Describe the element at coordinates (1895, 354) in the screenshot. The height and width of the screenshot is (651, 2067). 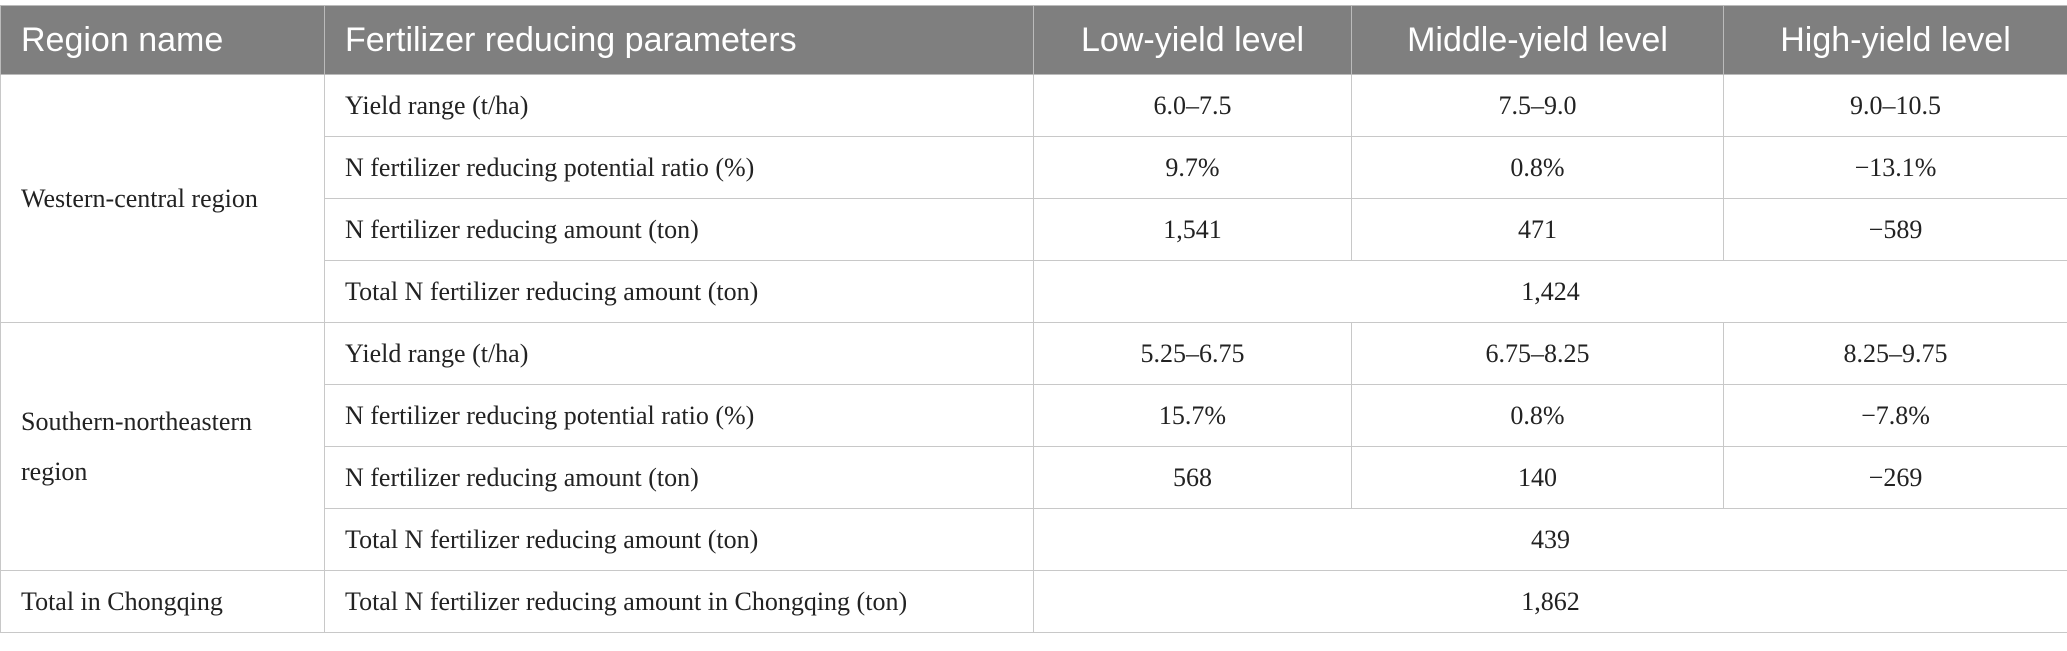
I see `value-cell: 8.25–9.75` at that location.